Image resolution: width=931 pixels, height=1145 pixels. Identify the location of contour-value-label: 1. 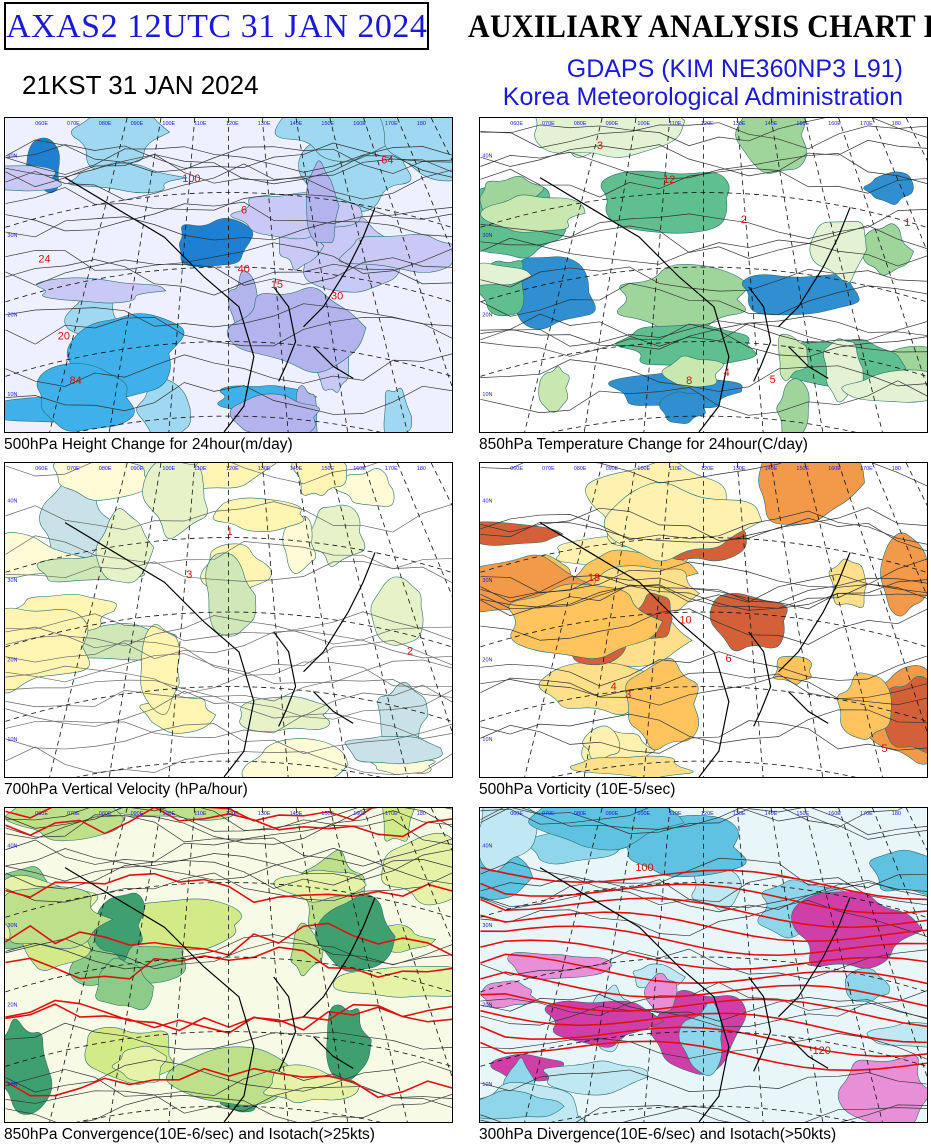
(907, 223).